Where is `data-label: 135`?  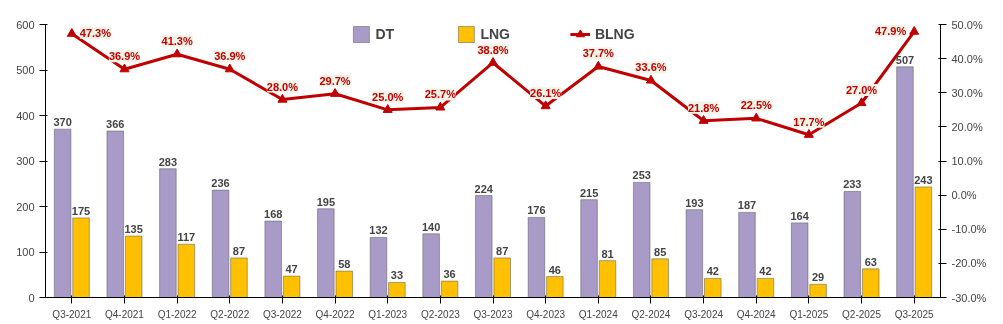 data-label: 135 is located at coordinates (133, 229).